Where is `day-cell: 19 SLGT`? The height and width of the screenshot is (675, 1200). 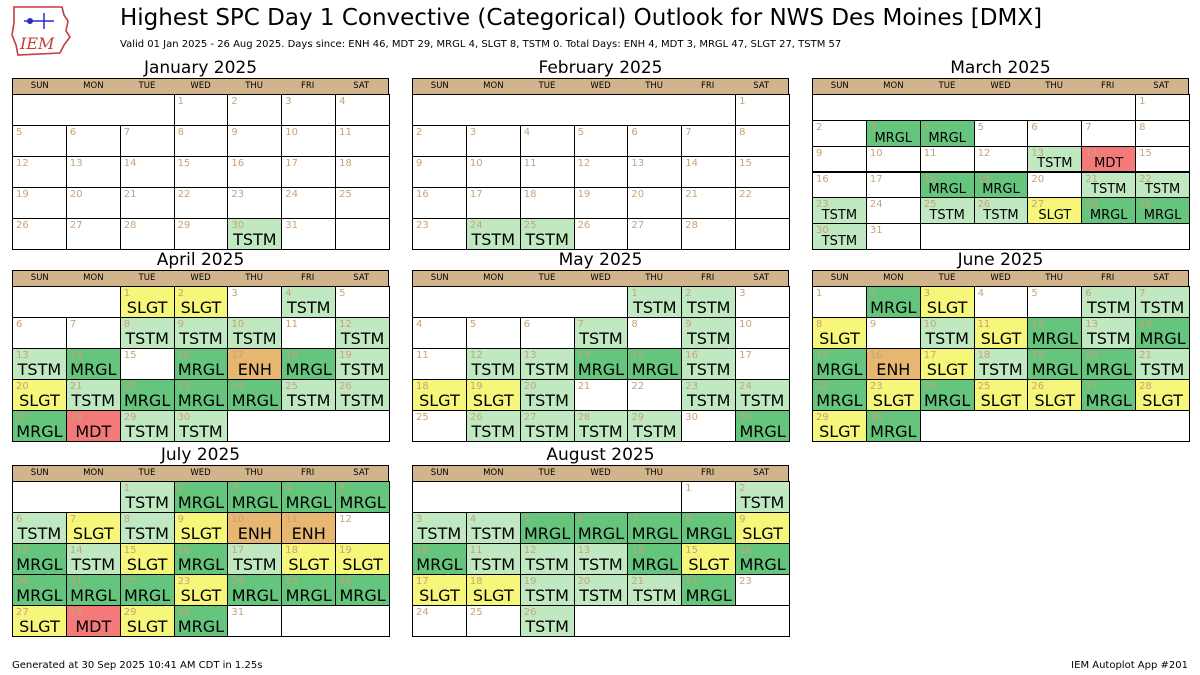
day-cell: 19 SLGT is located at coordinates (493, 395).